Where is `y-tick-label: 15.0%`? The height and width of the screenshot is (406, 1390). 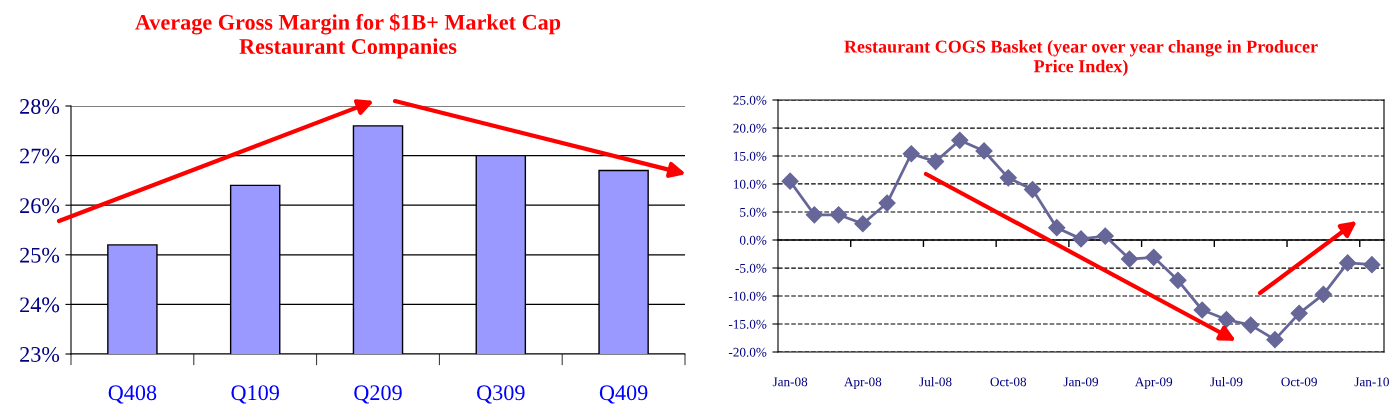
y-tick-label: 15.0% is located at coordinates (750, 156).